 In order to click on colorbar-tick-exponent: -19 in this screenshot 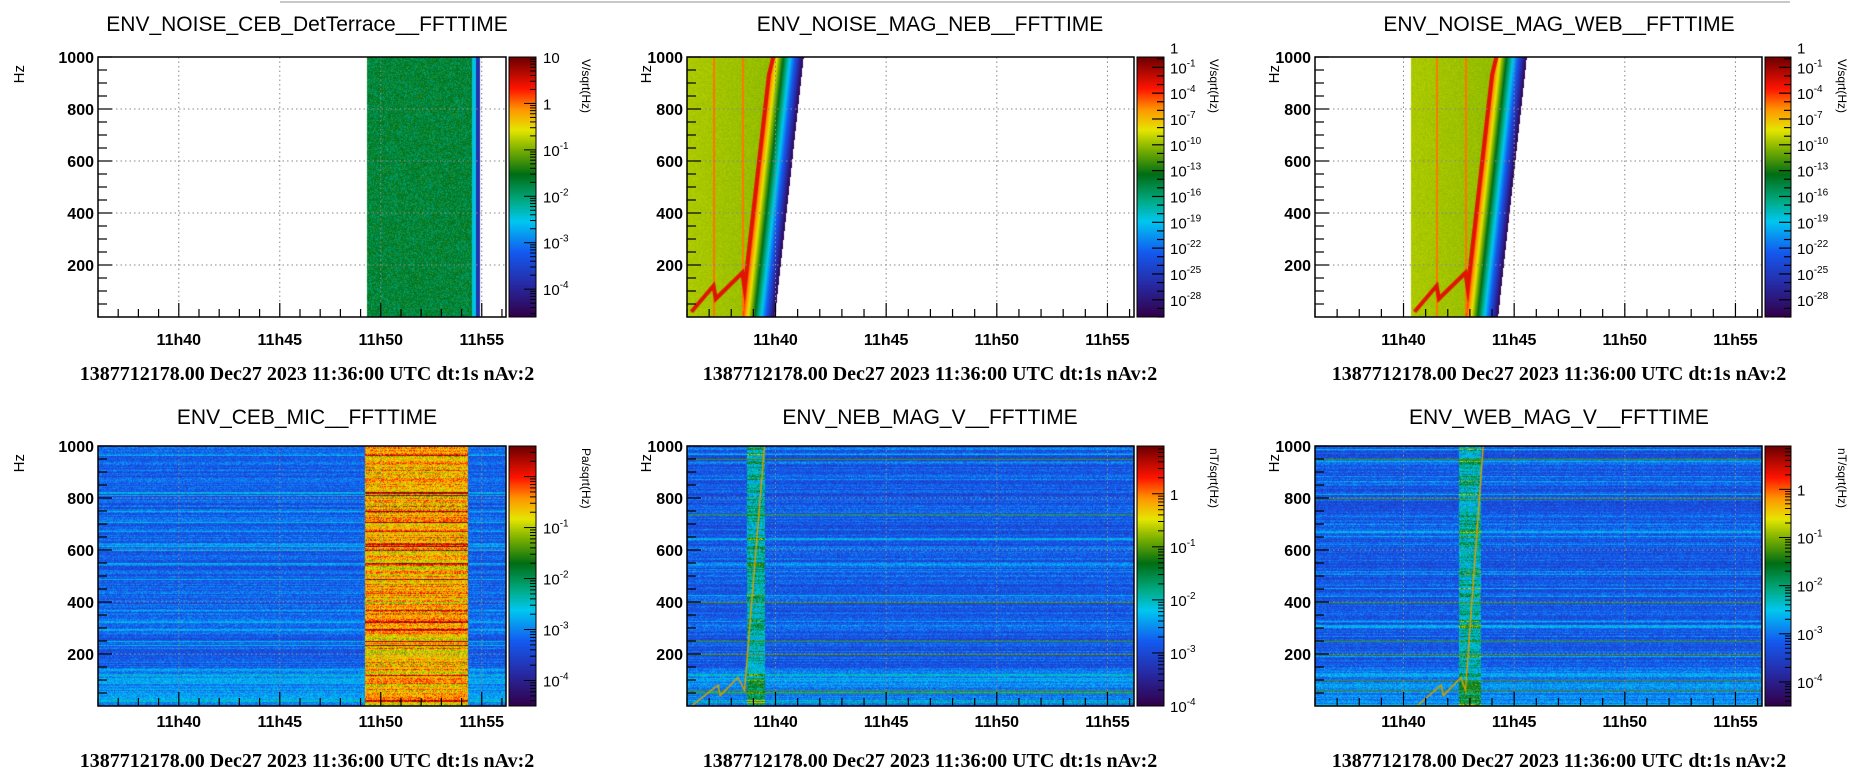, I will do `click(1194, 218)`.